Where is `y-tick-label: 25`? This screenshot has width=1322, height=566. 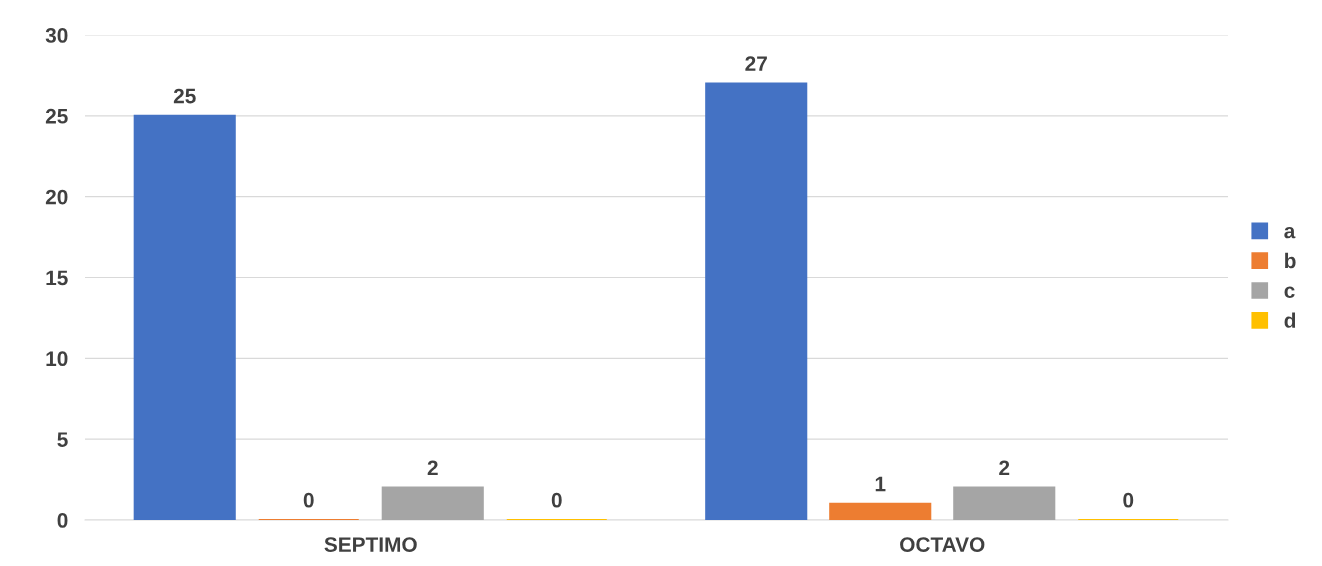 y-tick-label: 25 is located at coordinates (56, 116).